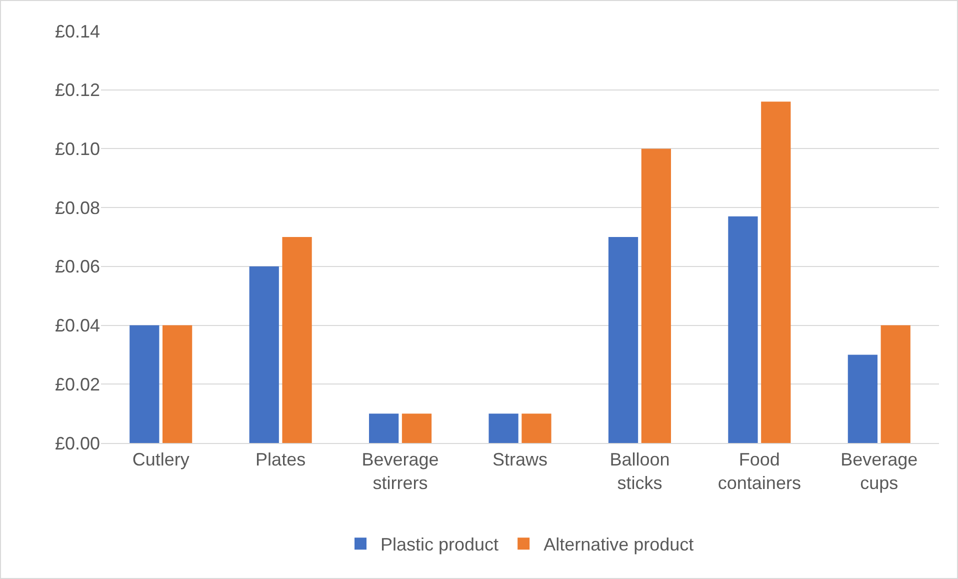 This screenshot has width=958, height=579. What do you see at coordinates (77, 326) in the screenshot?
I see `y-tick-label: £0.04` at bounding box center [77, 326].